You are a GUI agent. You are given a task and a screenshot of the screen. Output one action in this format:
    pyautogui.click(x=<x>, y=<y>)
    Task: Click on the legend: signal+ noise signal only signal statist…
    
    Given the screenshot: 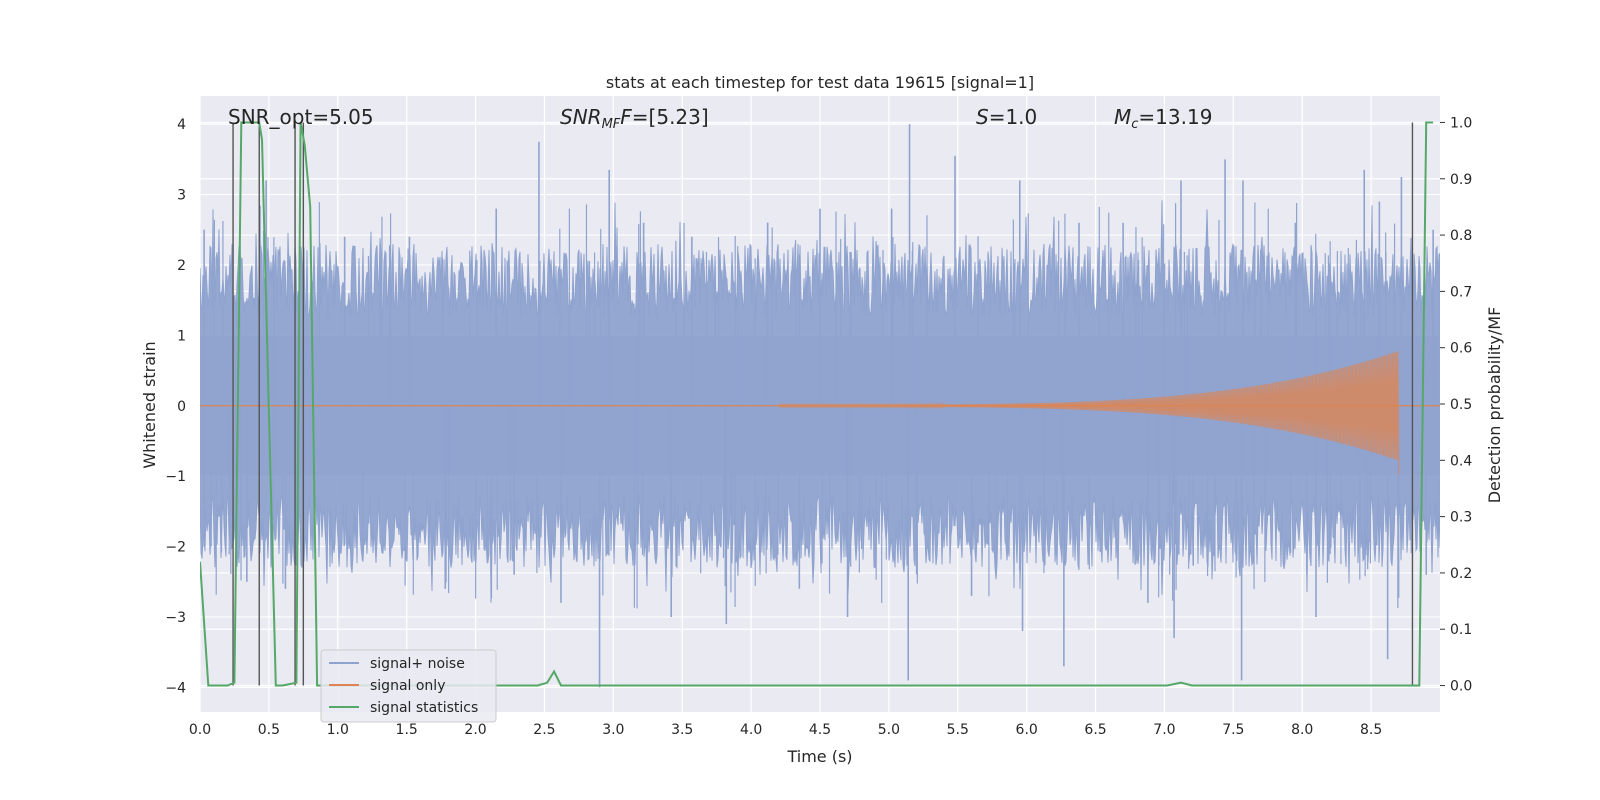 What is the action you would take?
    pyautogui.click(x=408, y=686)
    